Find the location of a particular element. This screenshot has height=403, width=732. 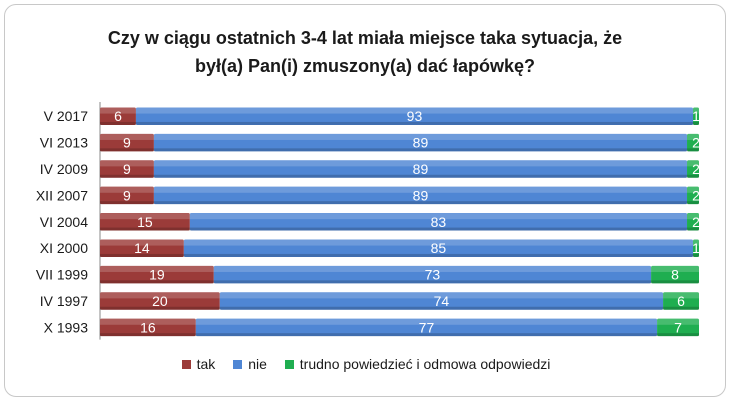

category-label: V 2017 is located at coordinates (66, 116).